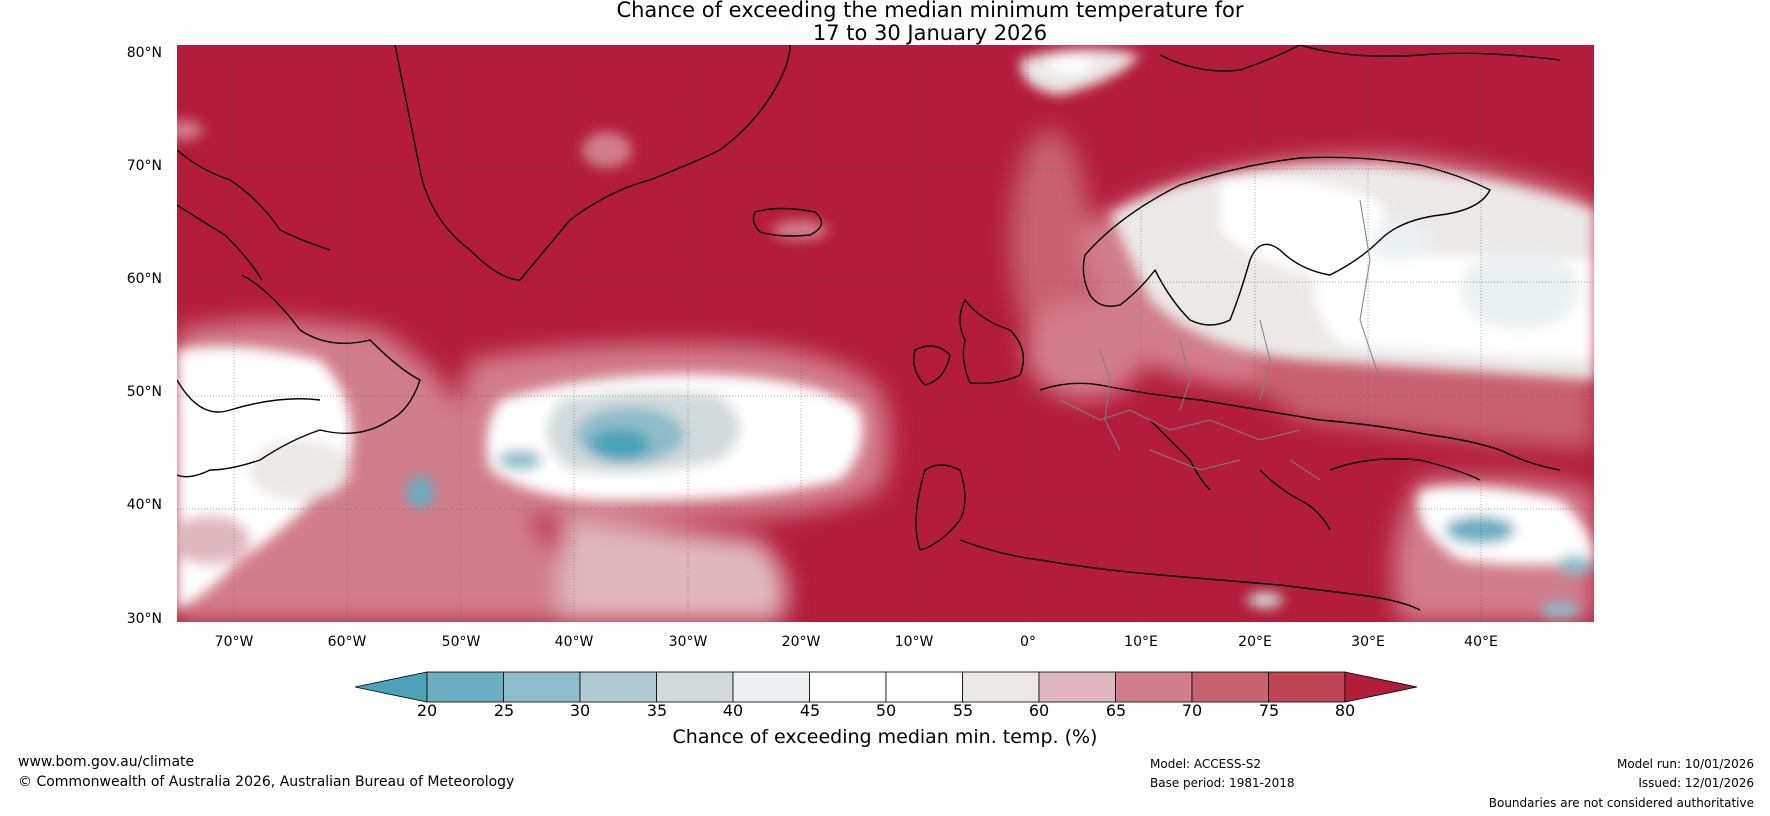 The height and width of the screenshot is (816, 1770). I want to click on lon-label: 10°E, so click(1141, 642).